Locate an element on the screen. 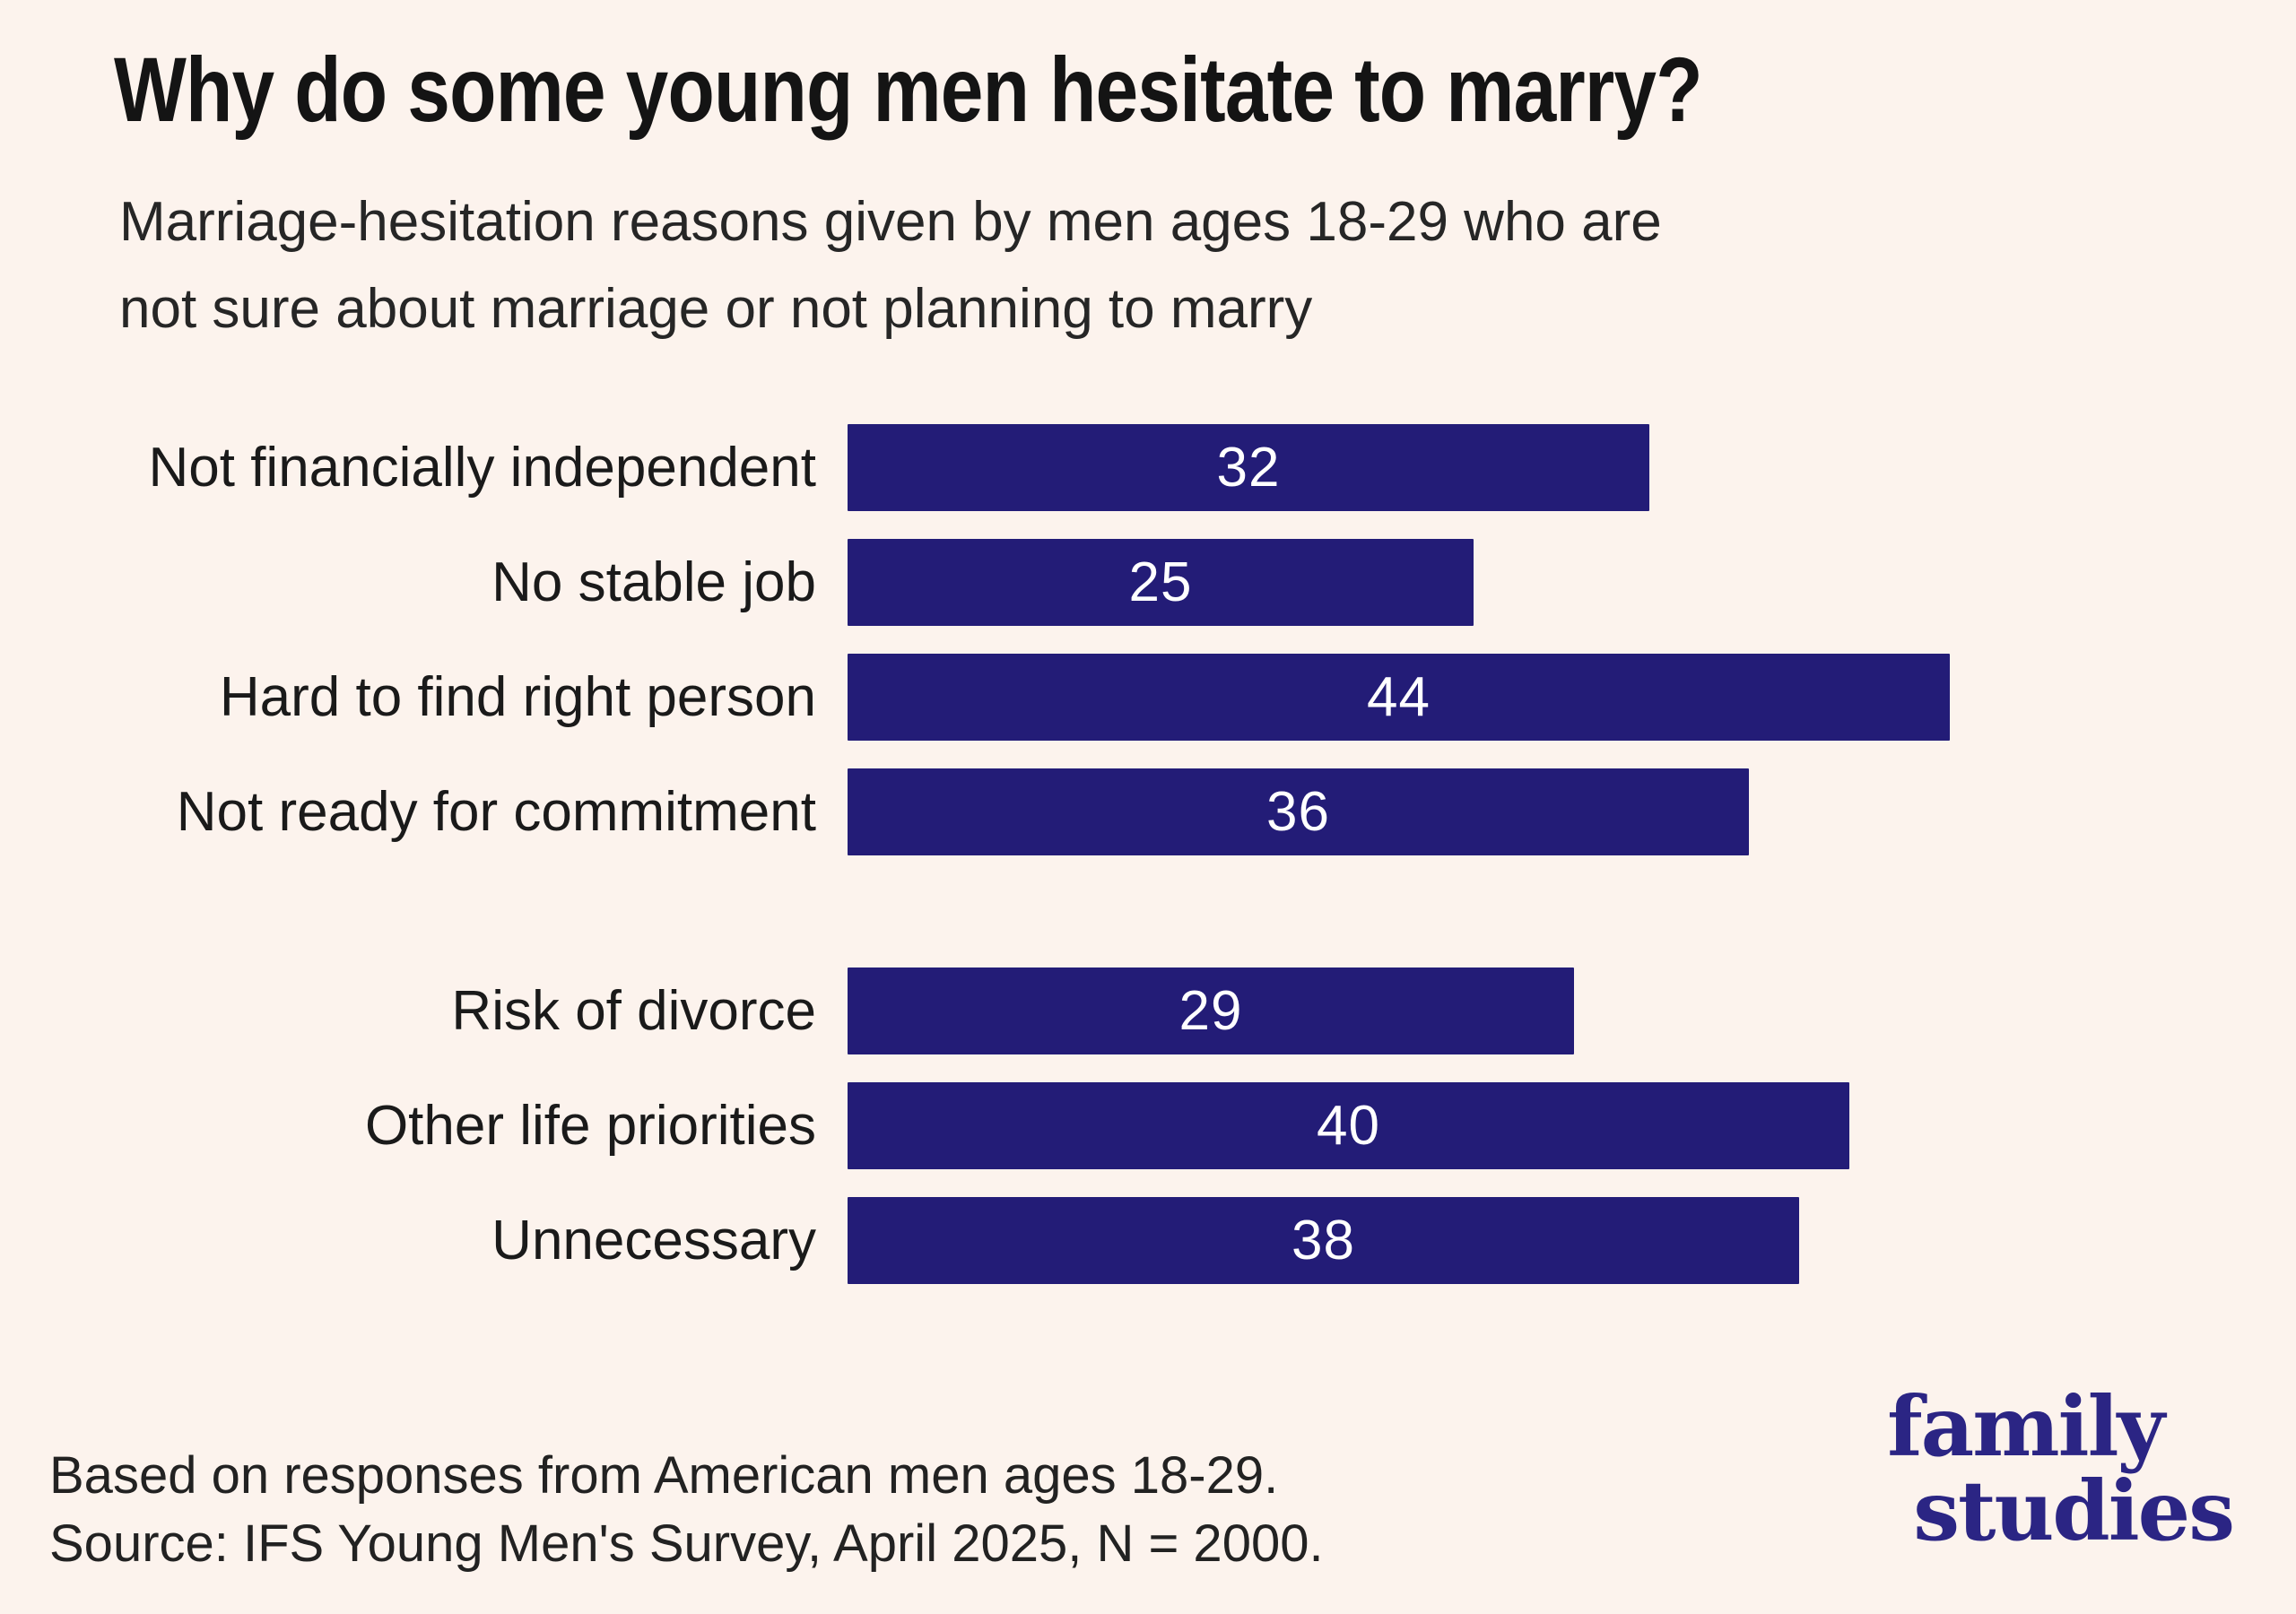 Image resolution: width=2296 pixels, height=1614 pixels. bar-row: Risk of divorce 29 is located at coordinates (1148, 1011).